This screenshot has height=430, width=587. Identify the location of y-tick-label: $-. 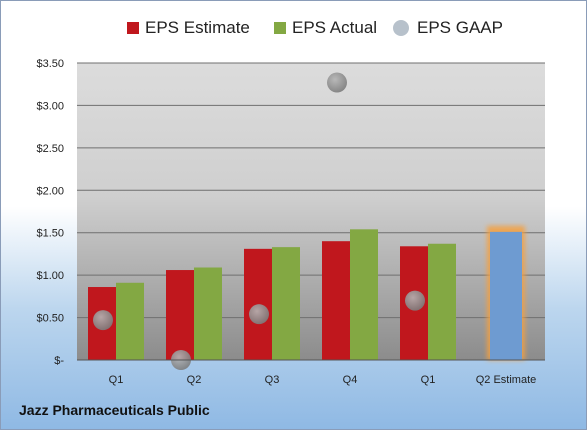
(59, 361).